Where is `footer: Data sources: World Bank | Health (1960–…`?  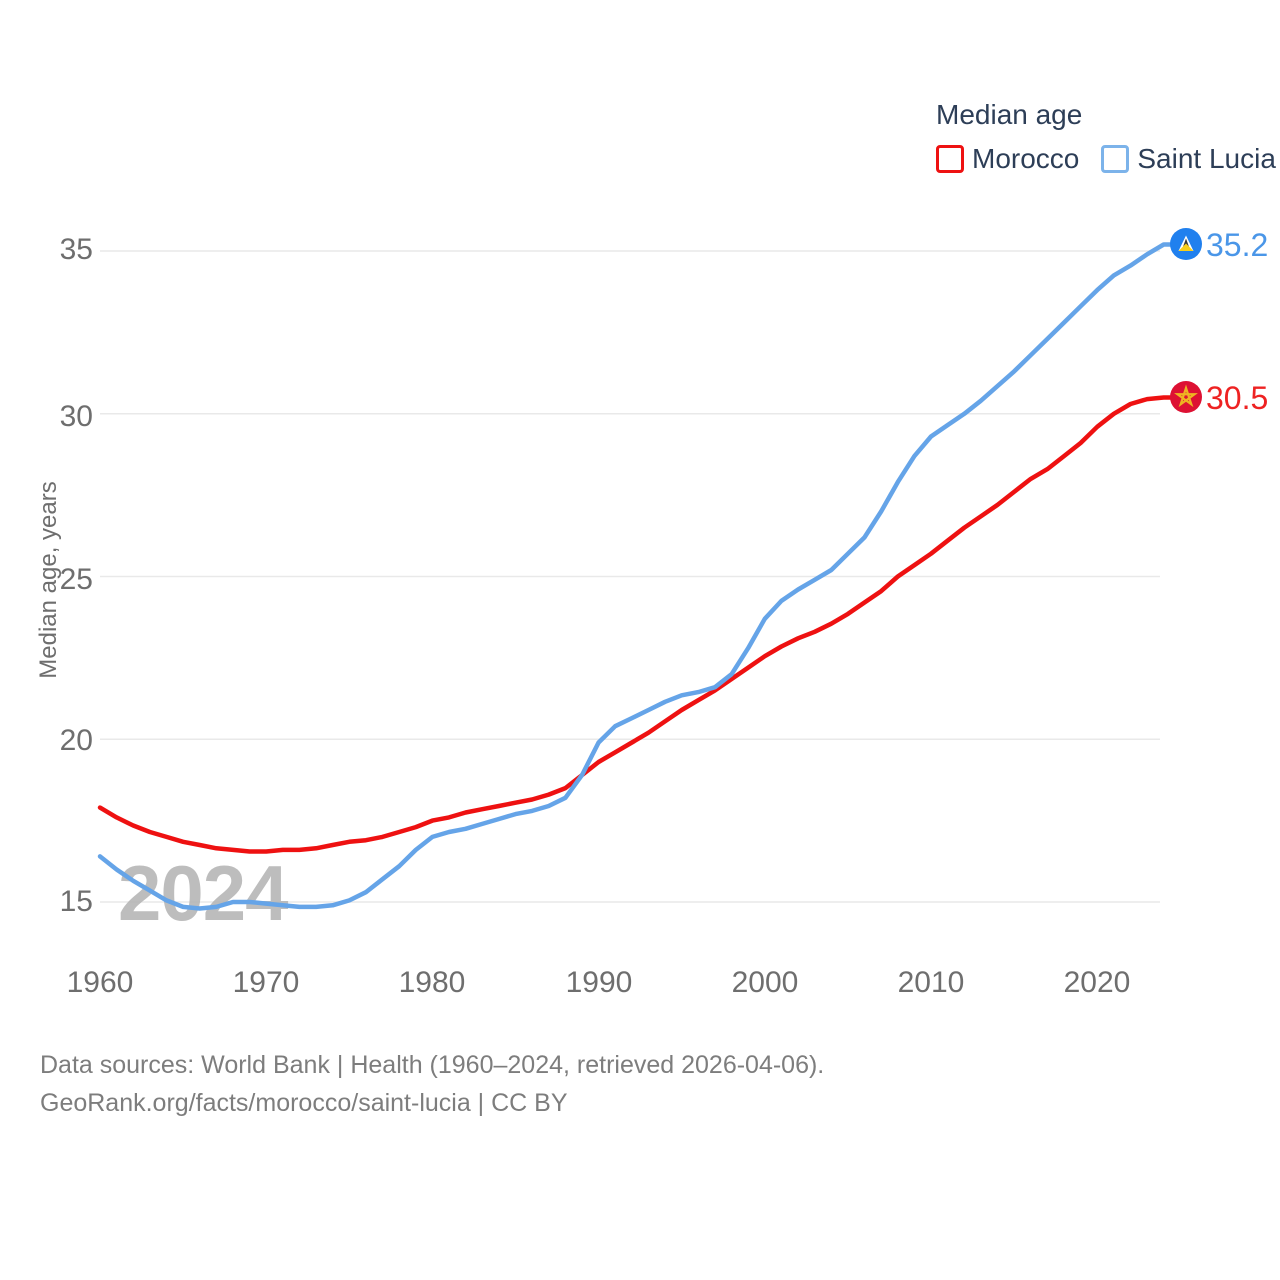 footer: Data sources: World Bank | Health (1960–… is located at coordinates (432, 1084).